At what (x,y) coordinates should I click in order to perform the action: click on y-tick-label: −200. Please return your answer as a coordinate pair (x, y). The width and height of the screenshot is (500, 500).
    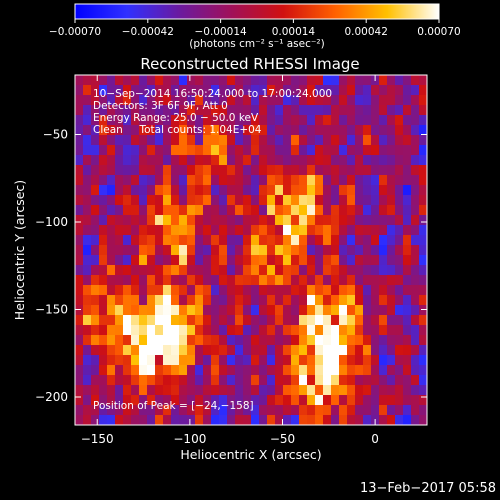
    Looking at the image, I should click on (51, 397).